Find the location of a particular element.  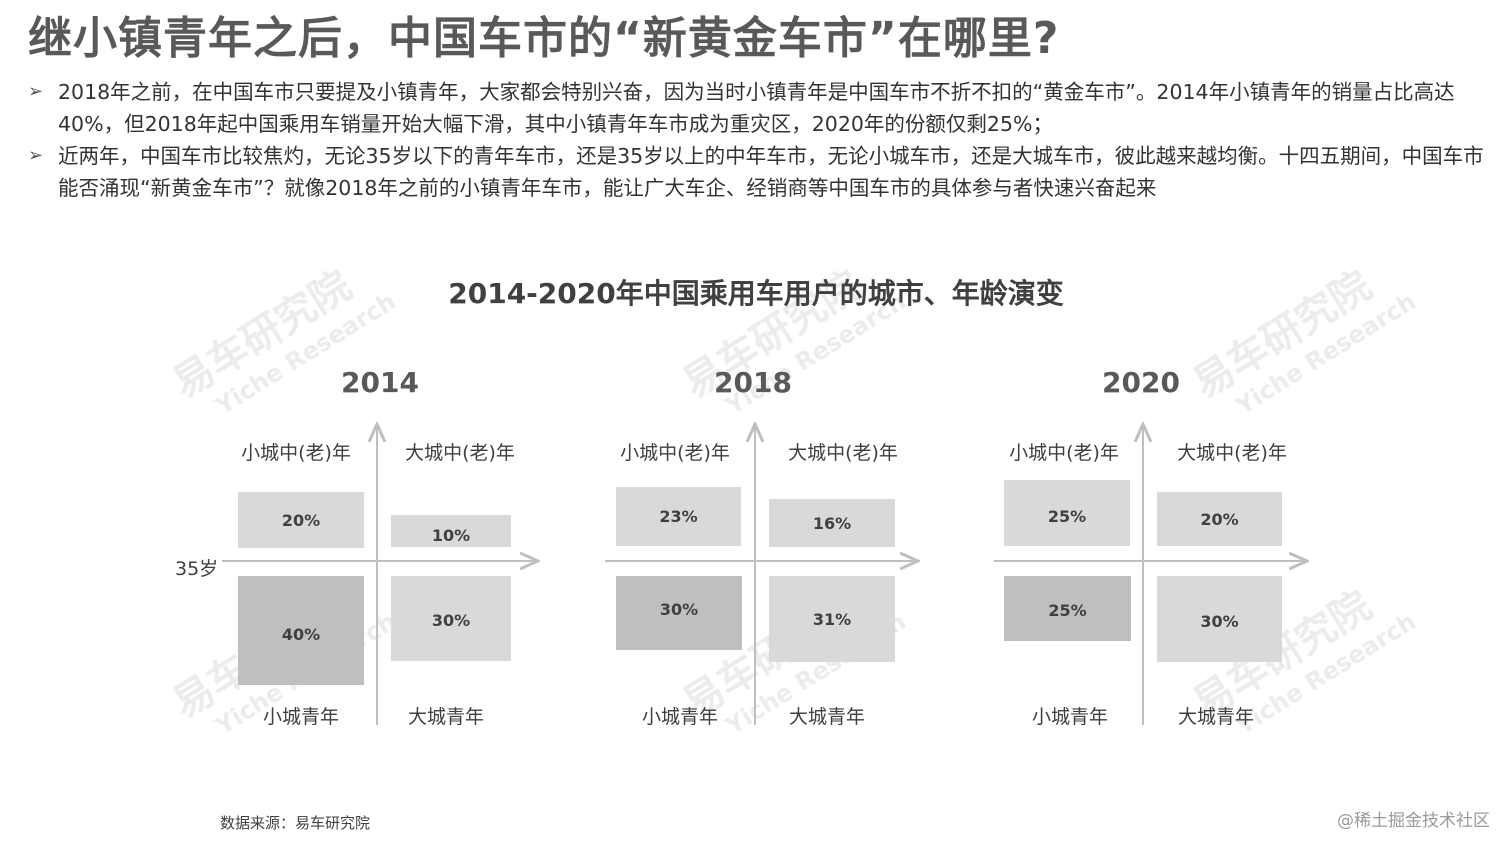

year-label: 2020 is located at coordinates (1141, 382).